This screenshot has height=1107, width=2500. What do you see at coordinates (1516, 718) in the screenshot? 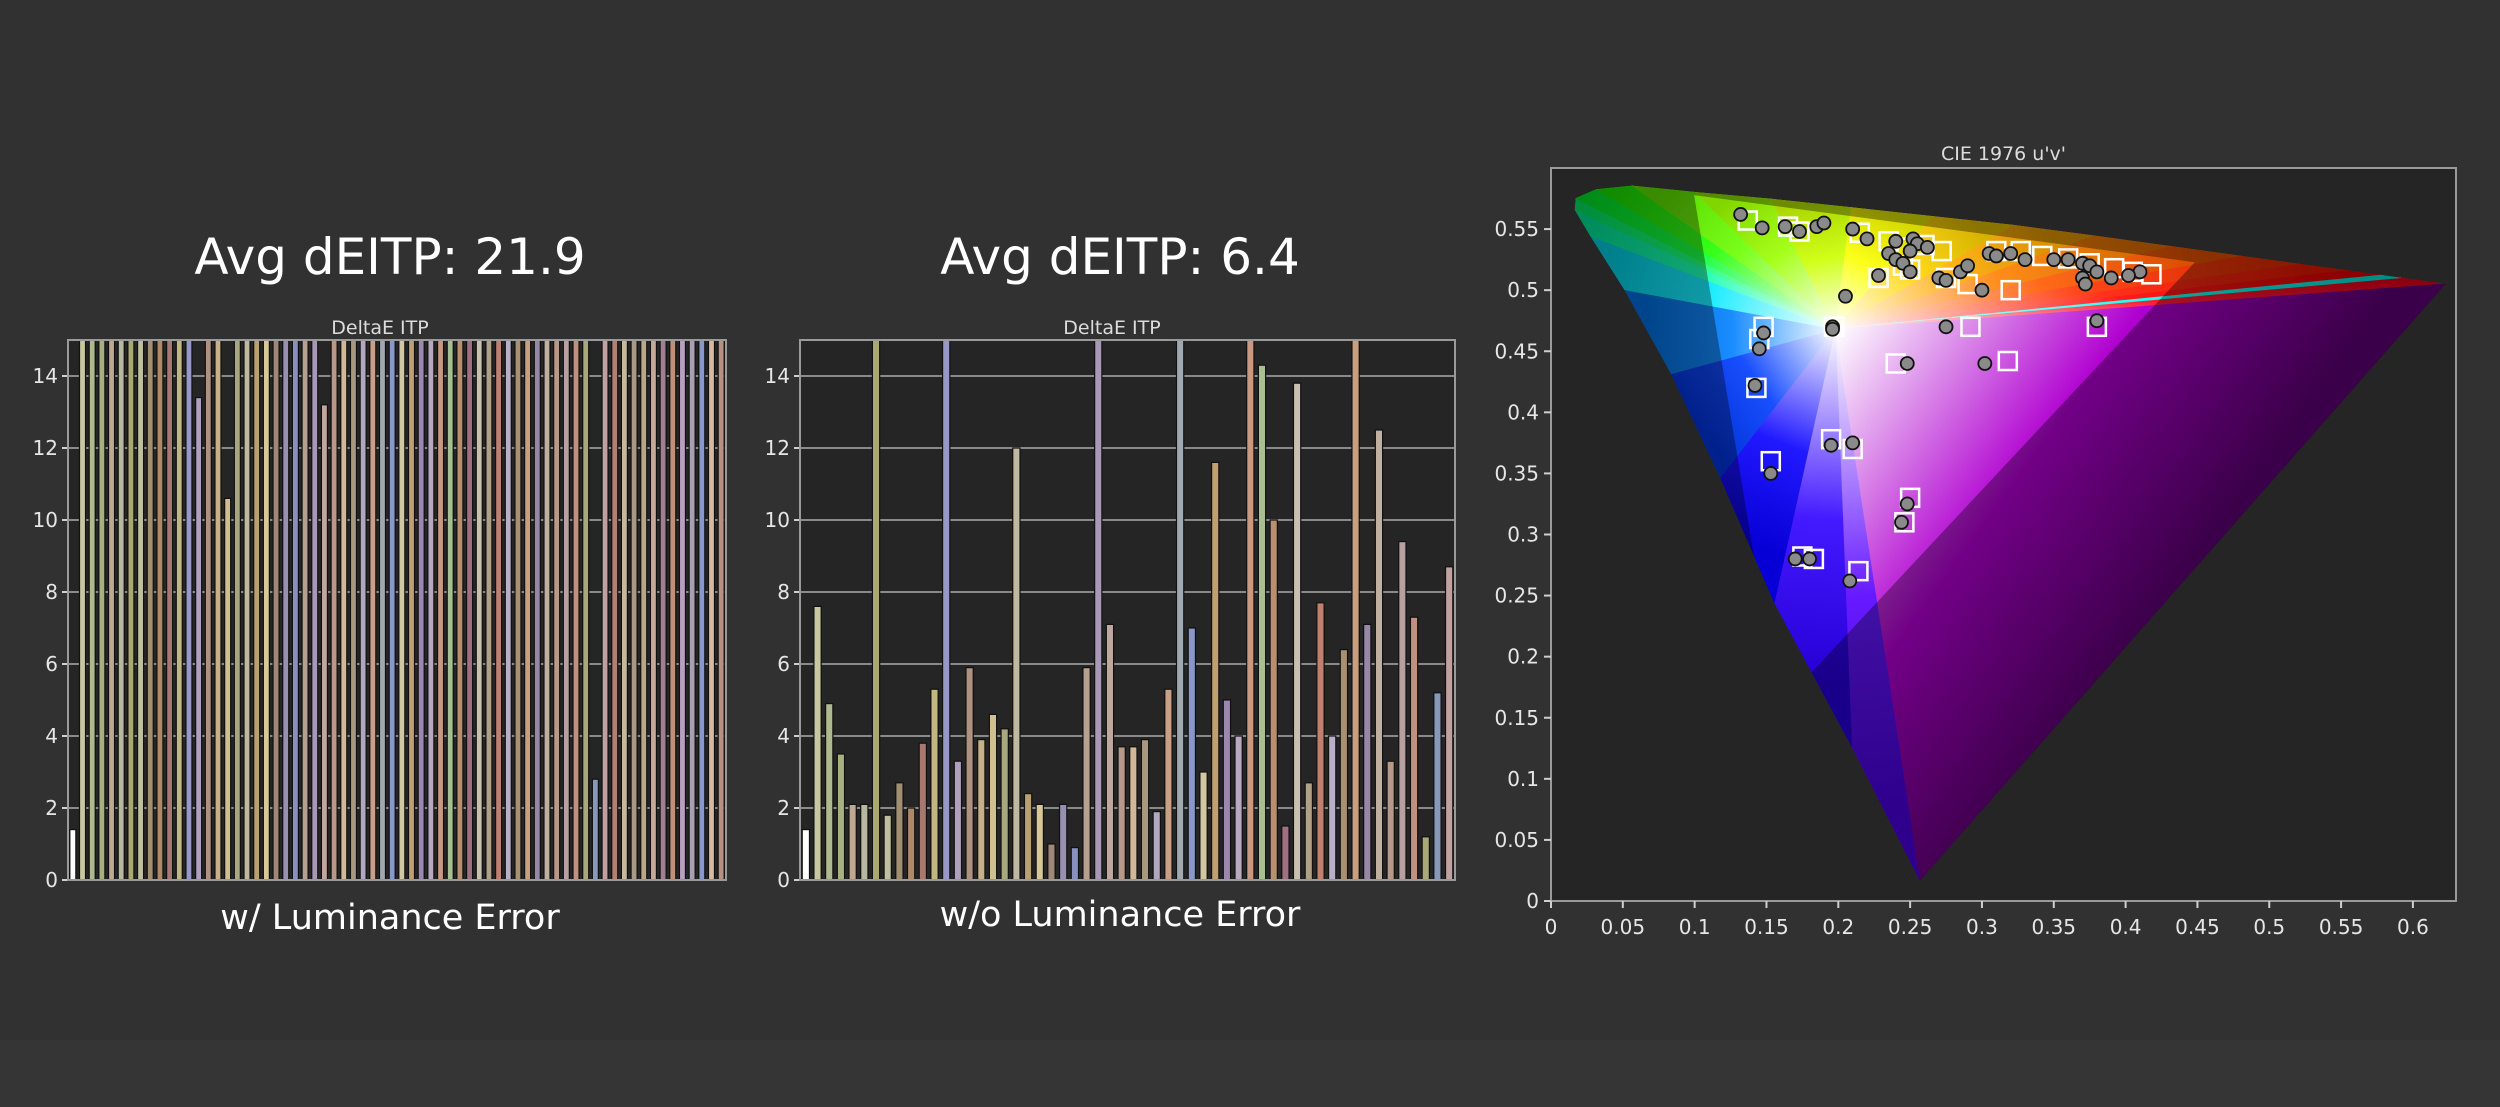
I see `y-tick-label: 0.15` at bounding box center [1516, 718].